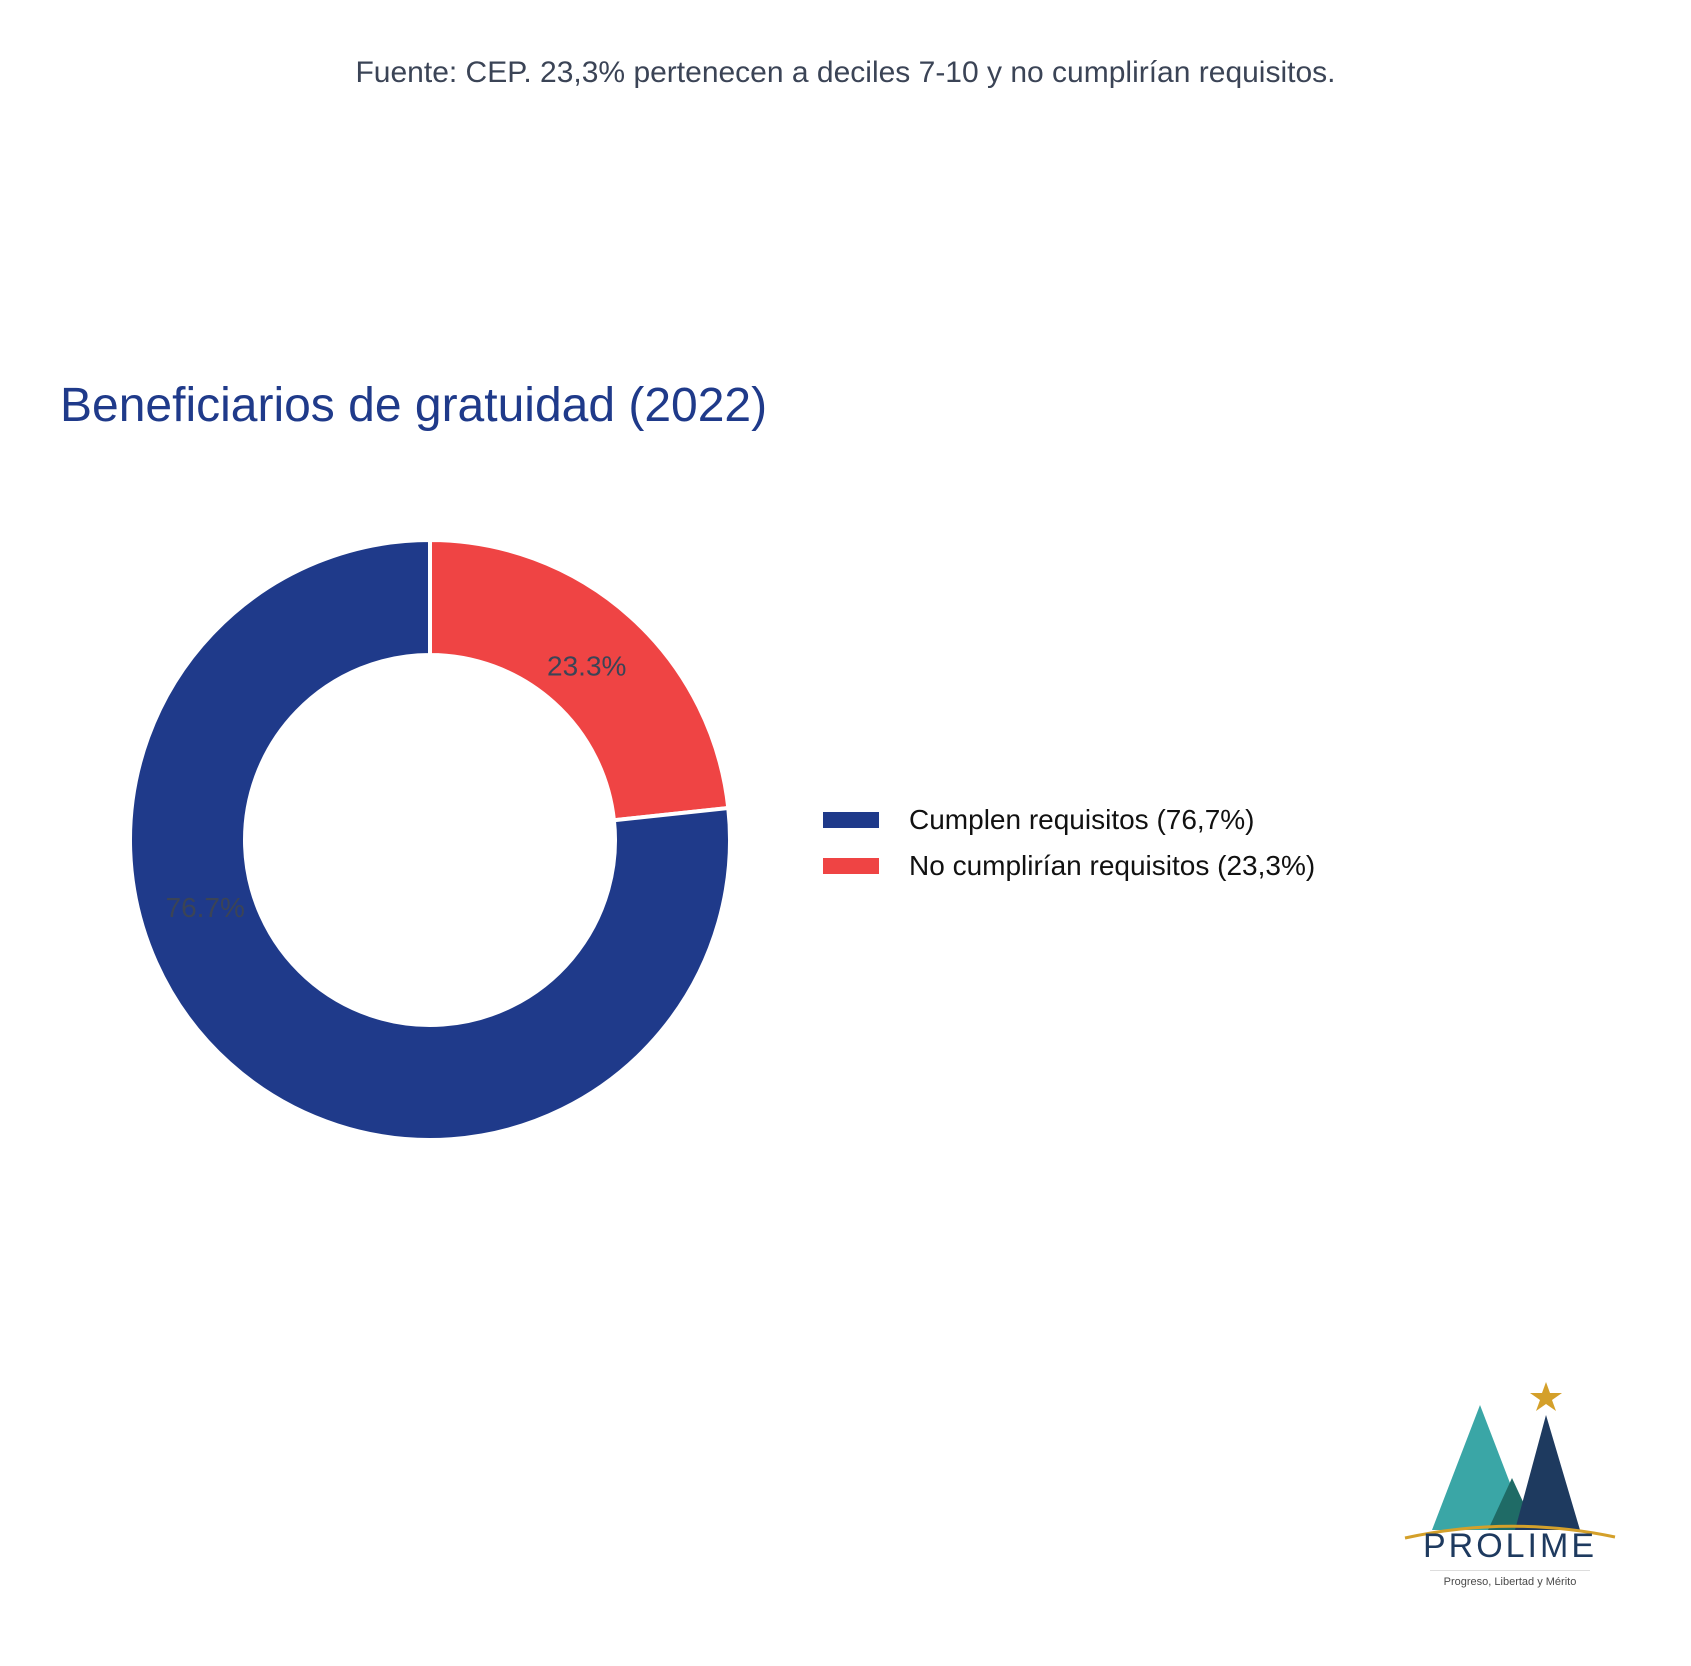 This screenshot has height=1666, width=1691. What do you see at coordinates (851, 820) in the screenshot?
I see `legend-swatch-cumplen` at bounding box center [851, 820].